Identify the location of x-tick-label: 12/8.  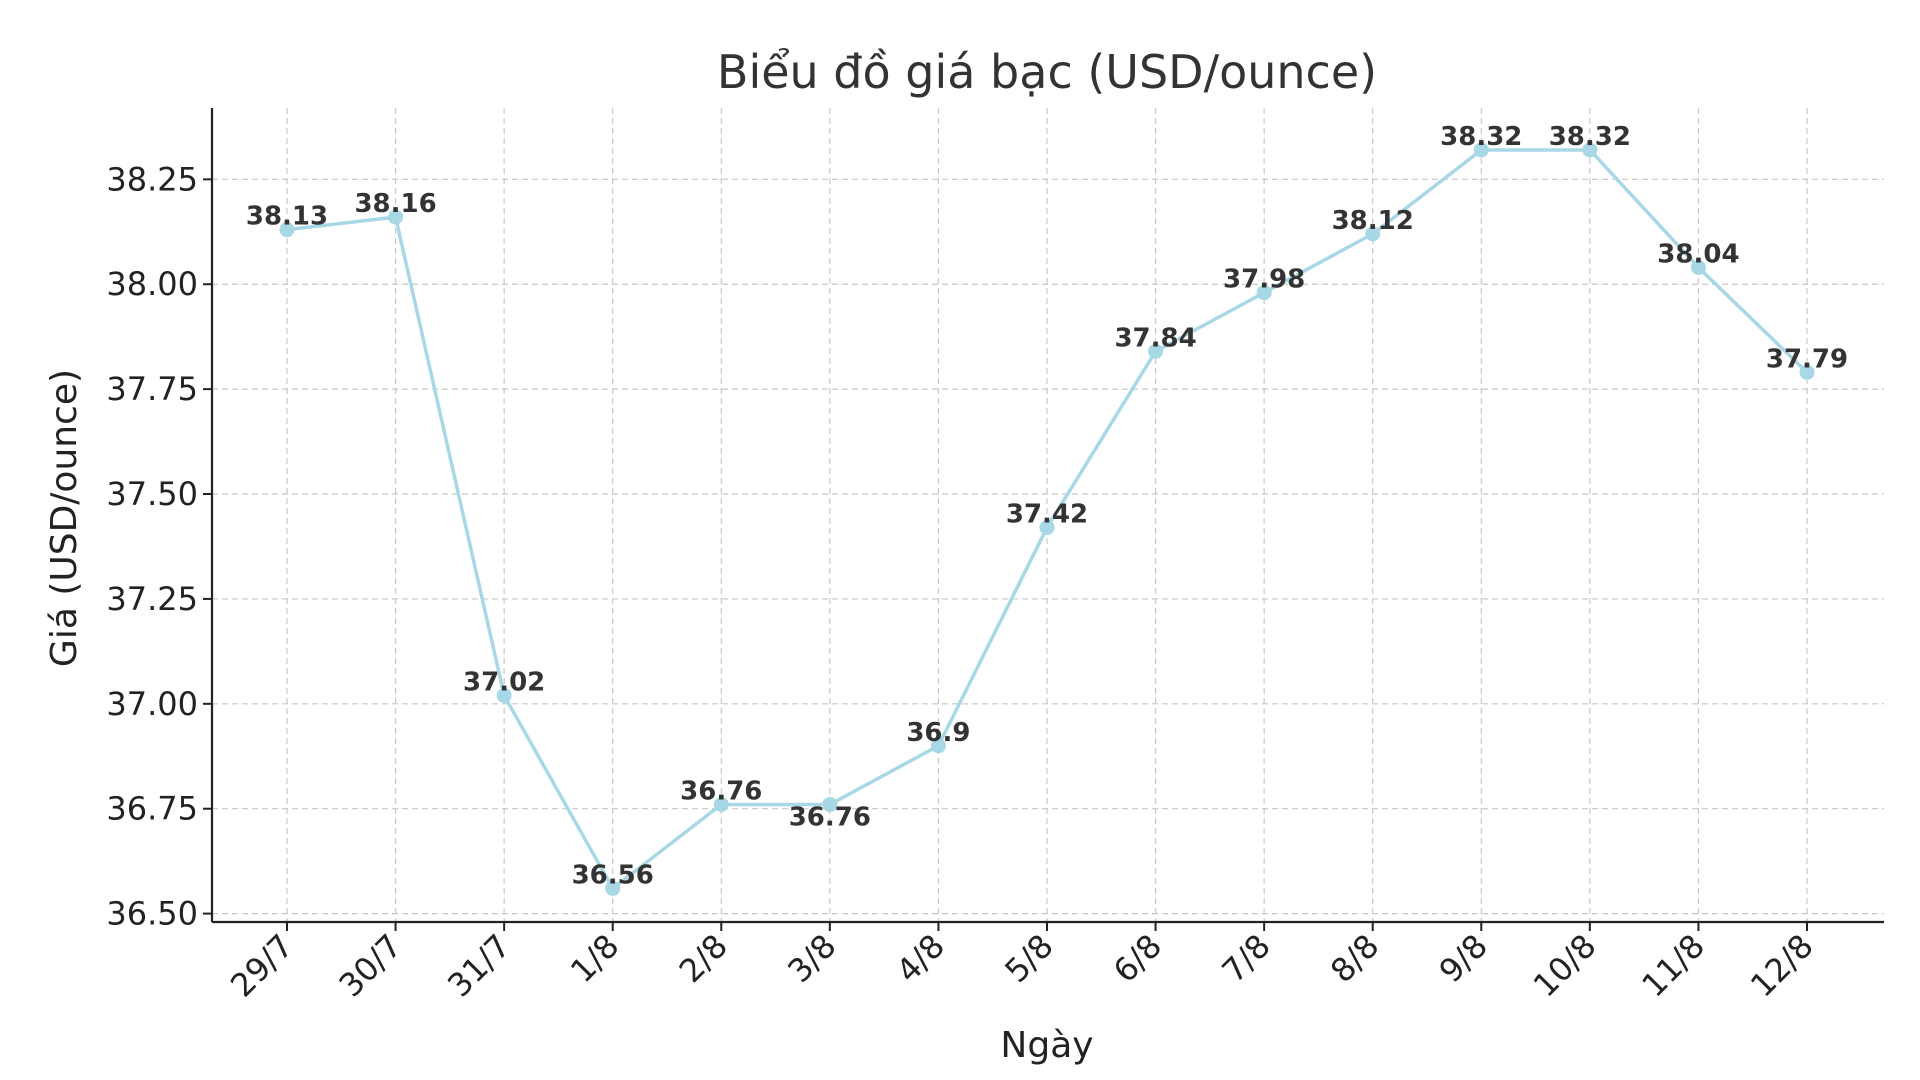
(1782, 966).